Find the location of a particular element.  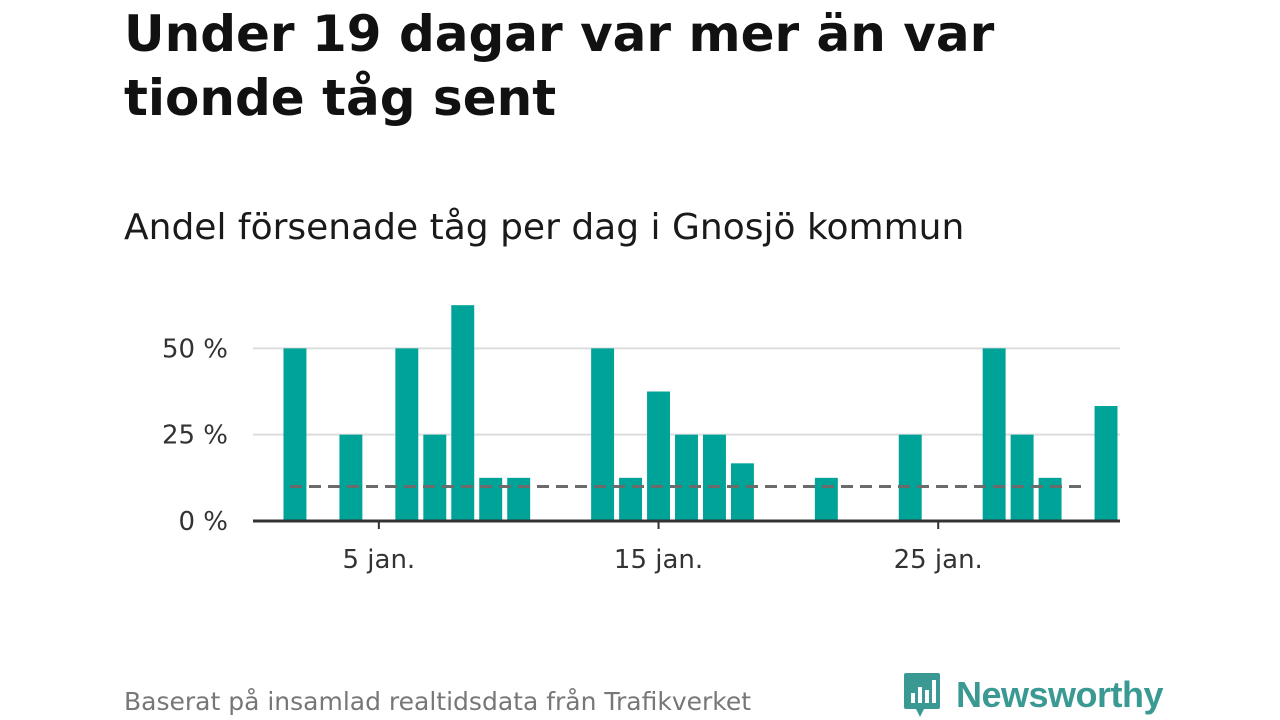

x-tick-label: 25 jan. is located at coordinates (938, 560).